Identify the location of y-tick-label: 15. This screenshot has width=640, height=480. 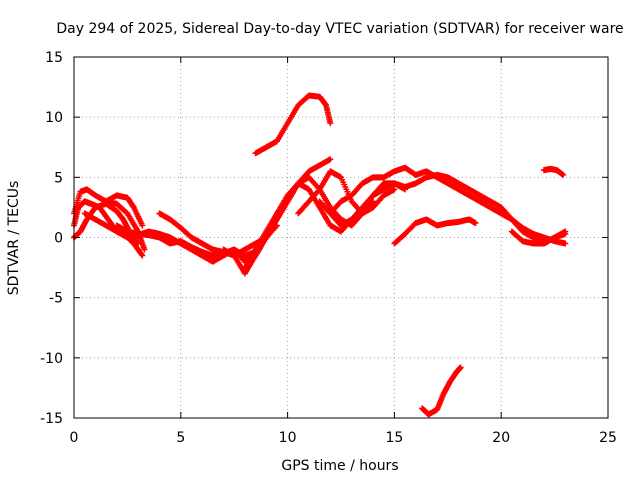
(54, 58).